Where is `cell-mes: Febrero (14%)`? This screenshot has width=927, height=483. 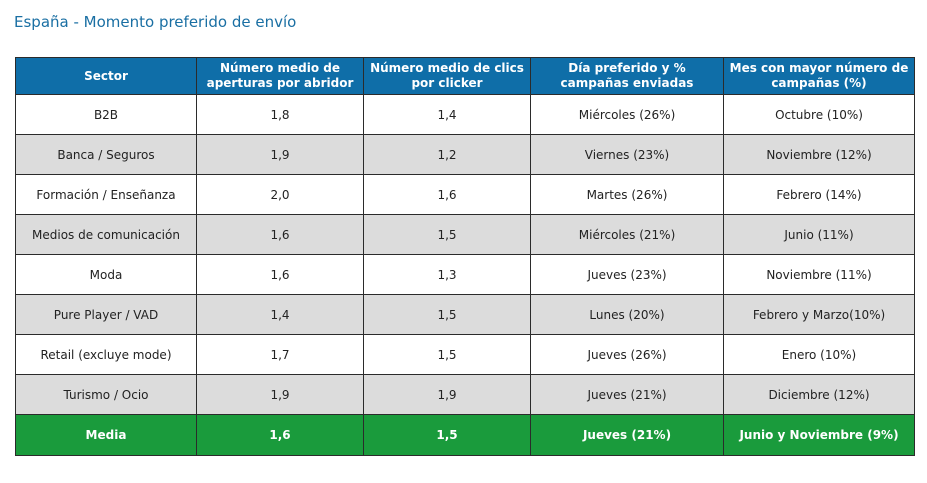 cell-mes: Febrero (14%) is located at coordinates (819, 194).